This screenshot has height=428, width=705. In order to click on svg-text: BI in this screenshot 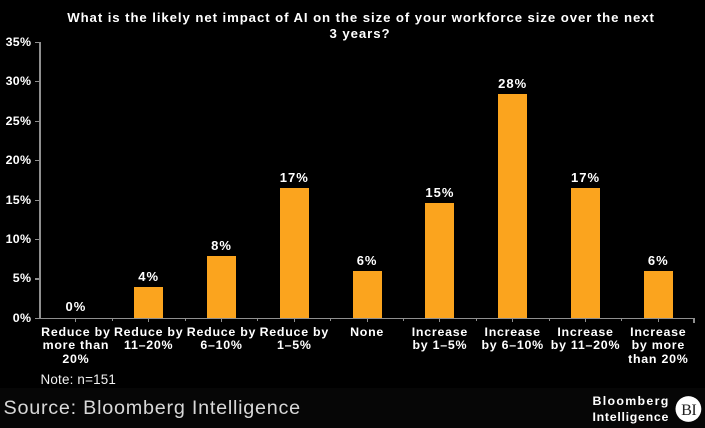, I will do `click(688, 410)`.